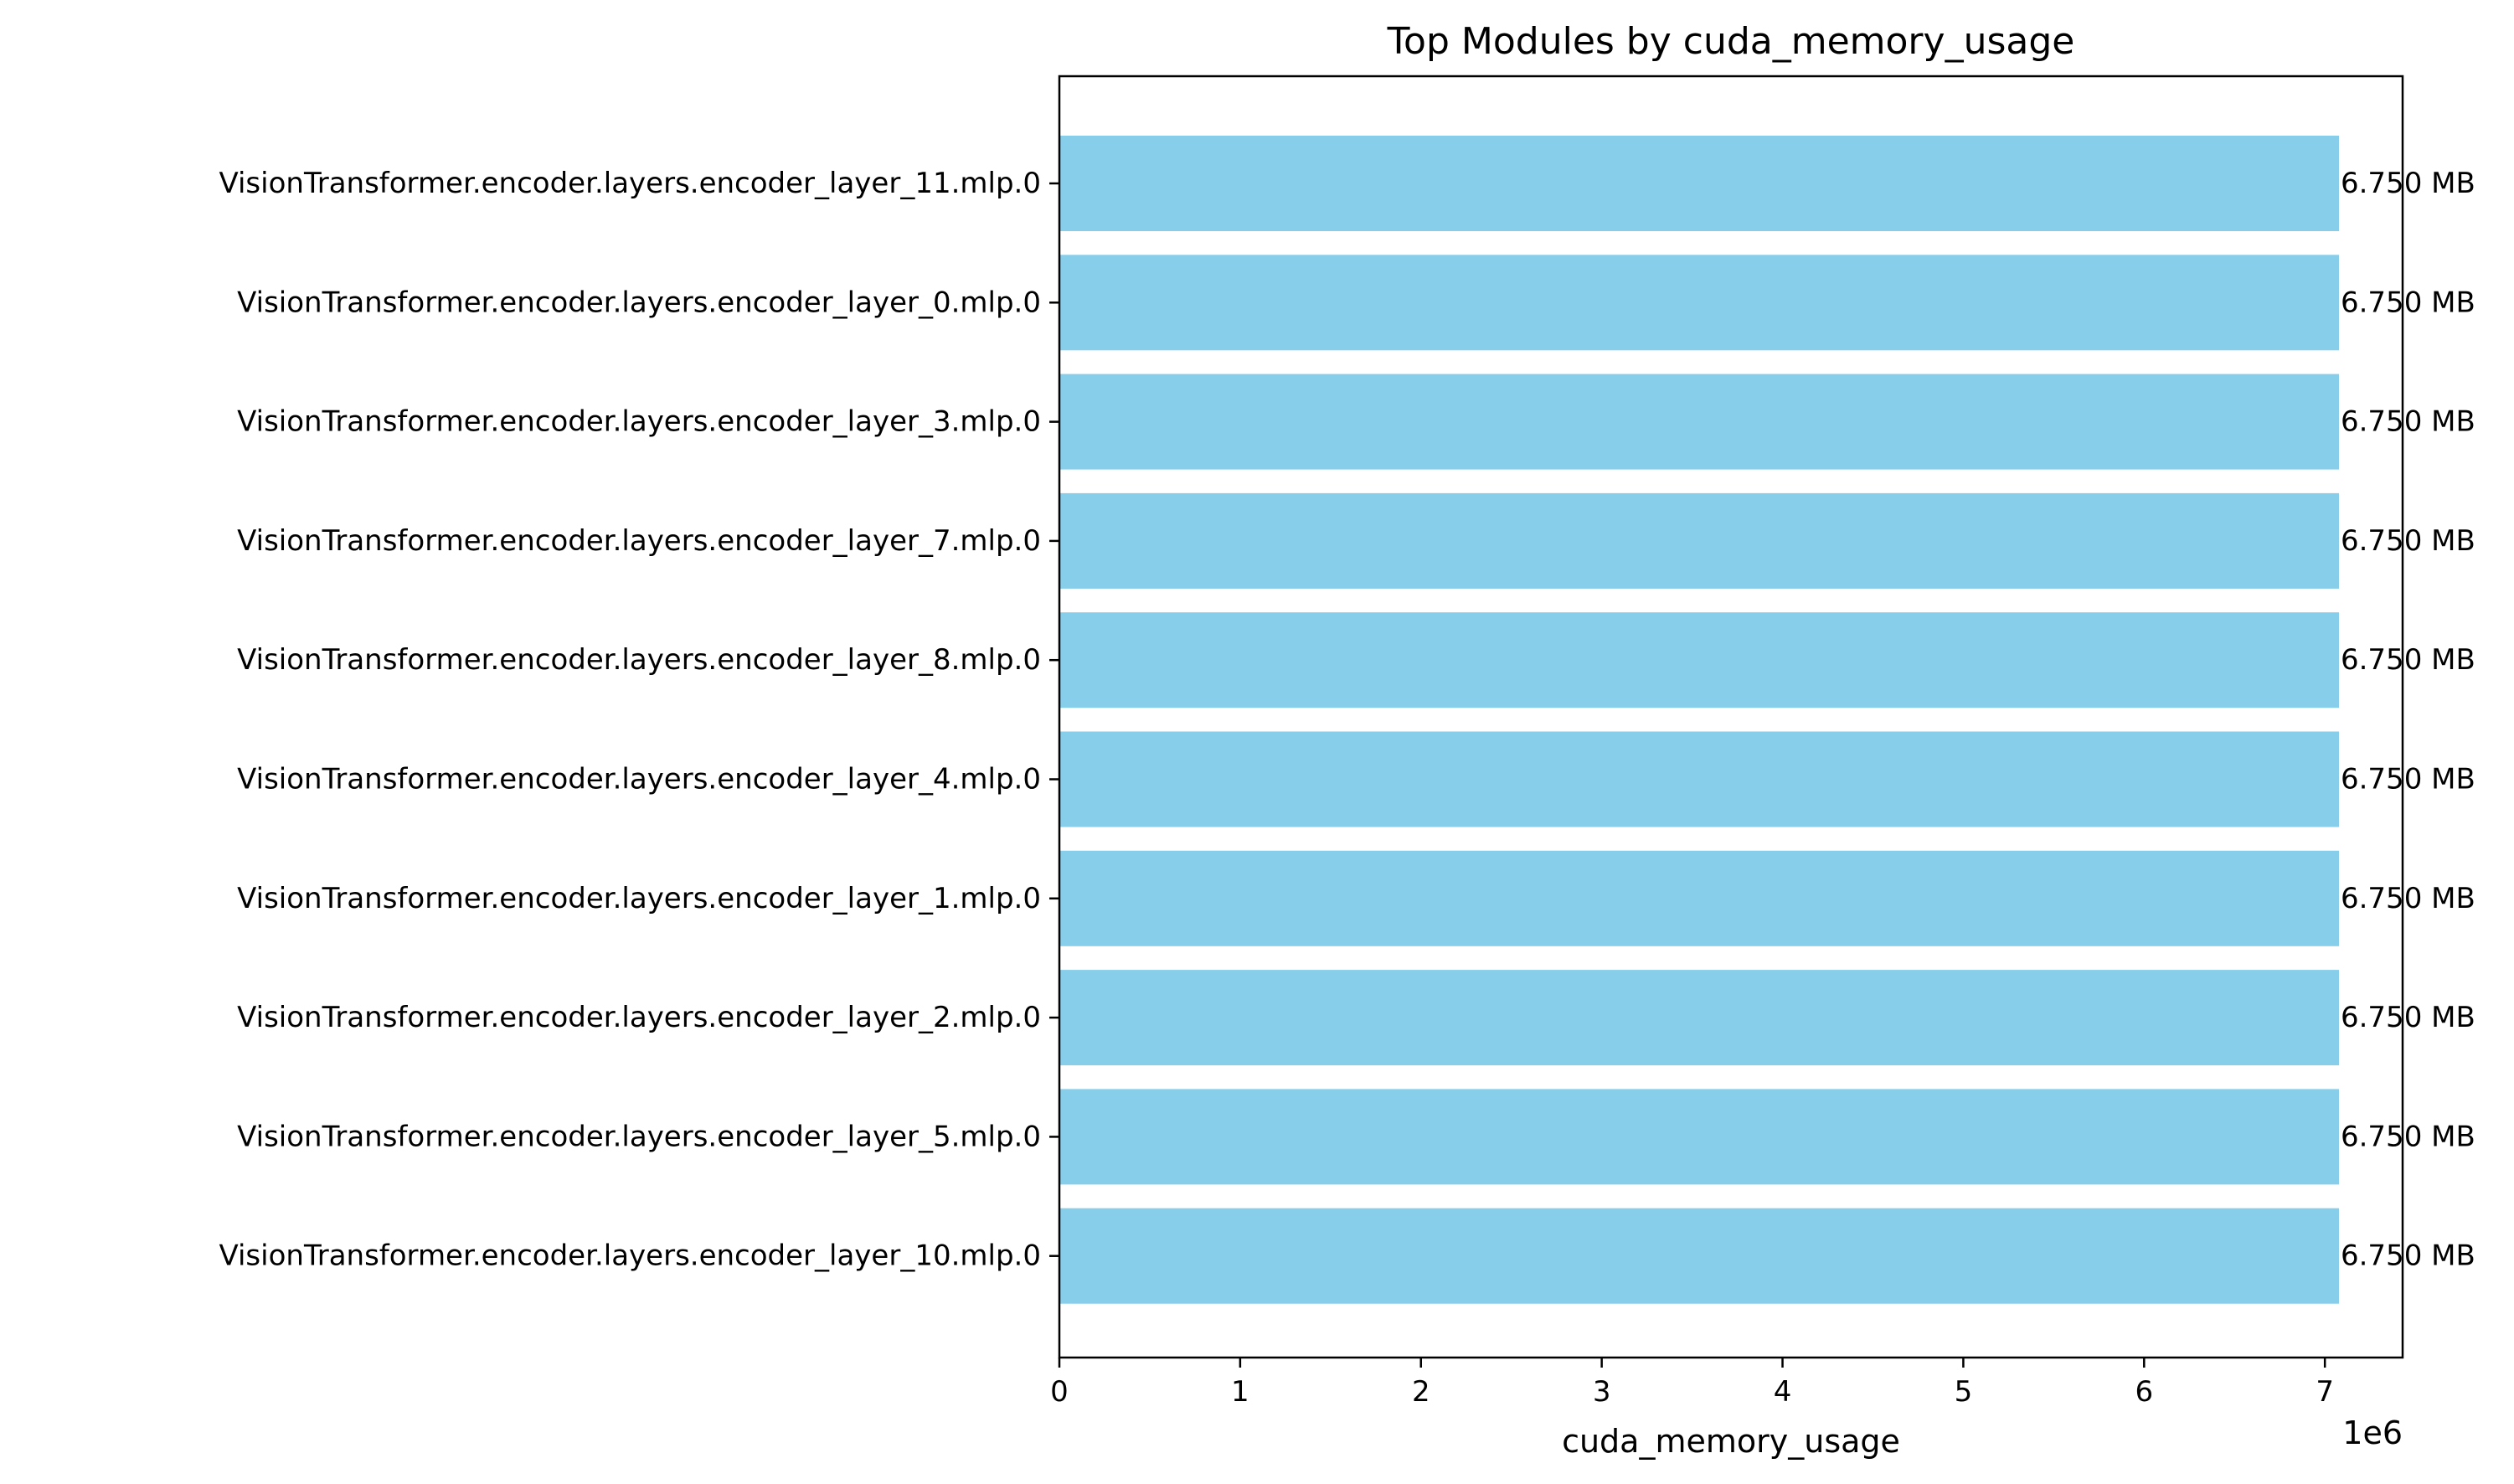 This screenshot has width=2514, height=1484. I want to click on x-tick-label: 6, so click(2144, 1392).